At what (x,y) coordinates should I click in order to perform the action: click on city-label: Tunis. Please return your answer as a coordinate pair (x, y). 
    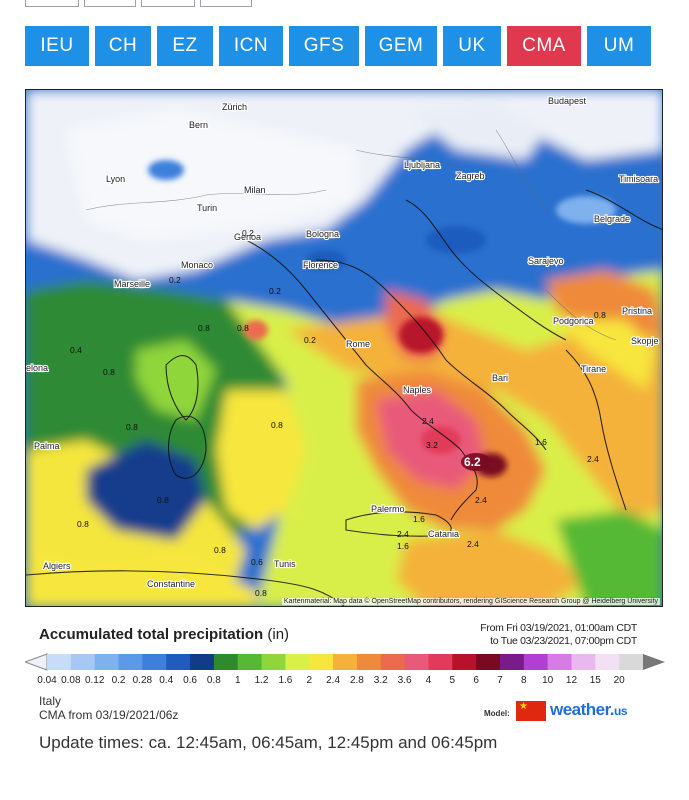
    Looking at the image, I should click on (285, 564).